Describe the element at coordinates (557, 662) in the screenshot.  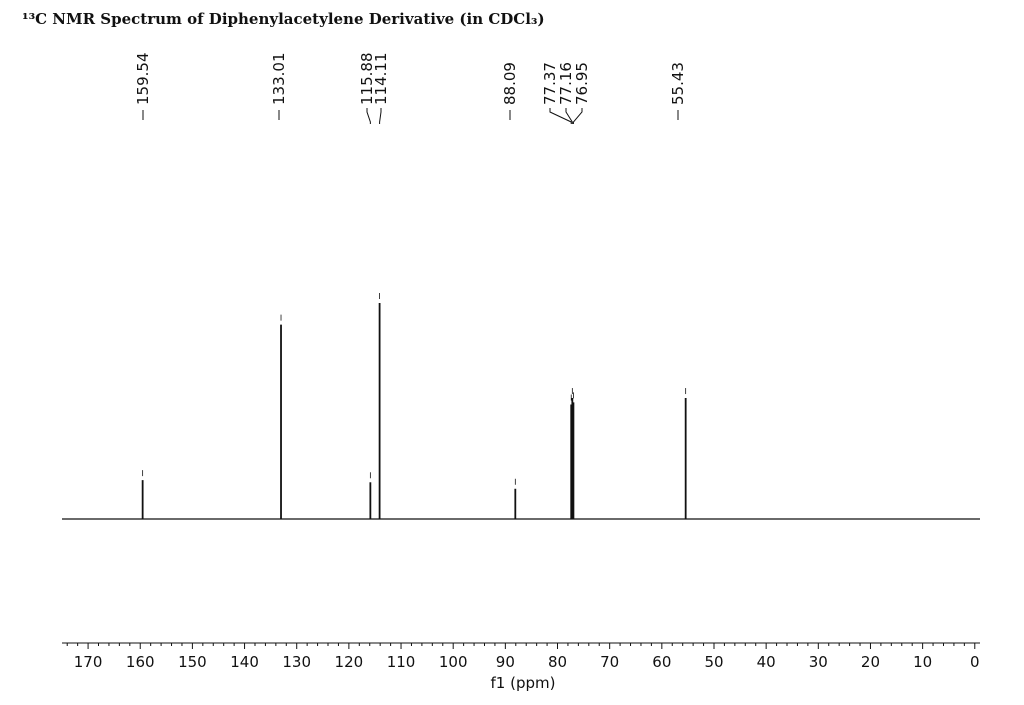
I see `x-tick-label: 80` at that location.